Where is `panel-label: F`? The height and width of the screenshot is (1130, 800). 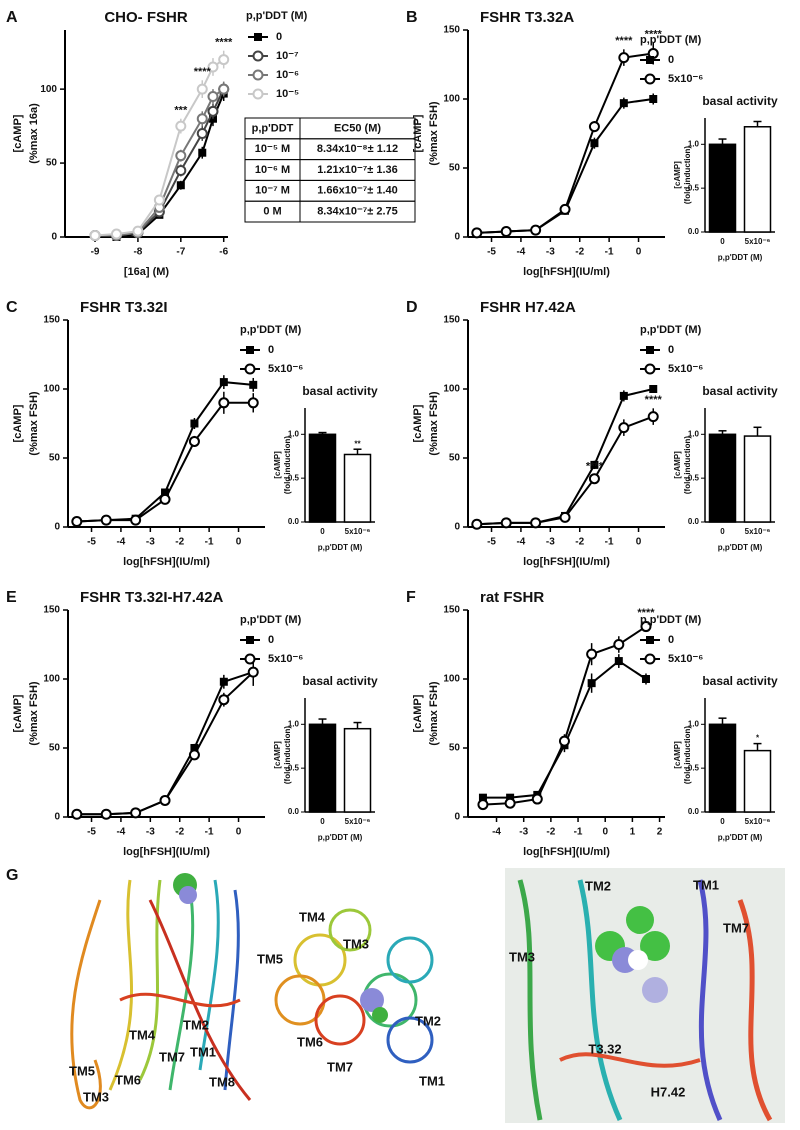
panel-label: F is located at coordinates (411, 597).